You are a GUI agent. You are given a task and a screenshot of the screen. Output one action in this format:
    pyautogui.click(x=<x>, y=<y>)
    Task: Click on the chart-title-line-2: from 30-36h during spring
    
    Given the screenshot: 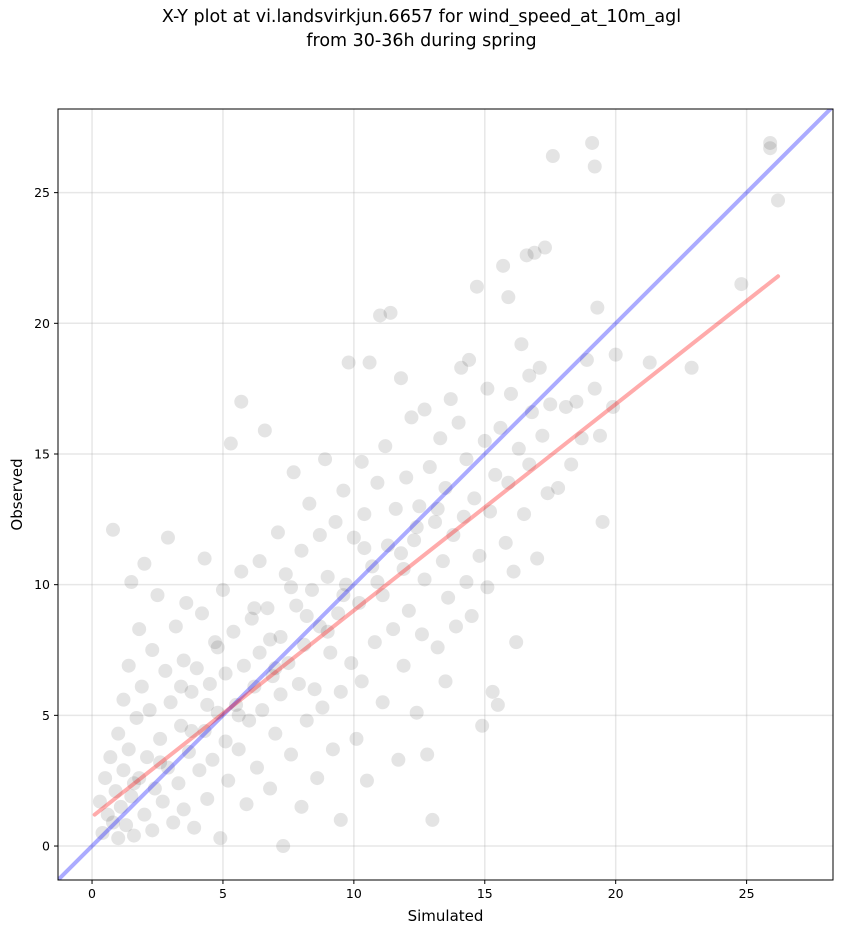 What is the action you would take?
    pyautogui.click(x=421, y=41)
    